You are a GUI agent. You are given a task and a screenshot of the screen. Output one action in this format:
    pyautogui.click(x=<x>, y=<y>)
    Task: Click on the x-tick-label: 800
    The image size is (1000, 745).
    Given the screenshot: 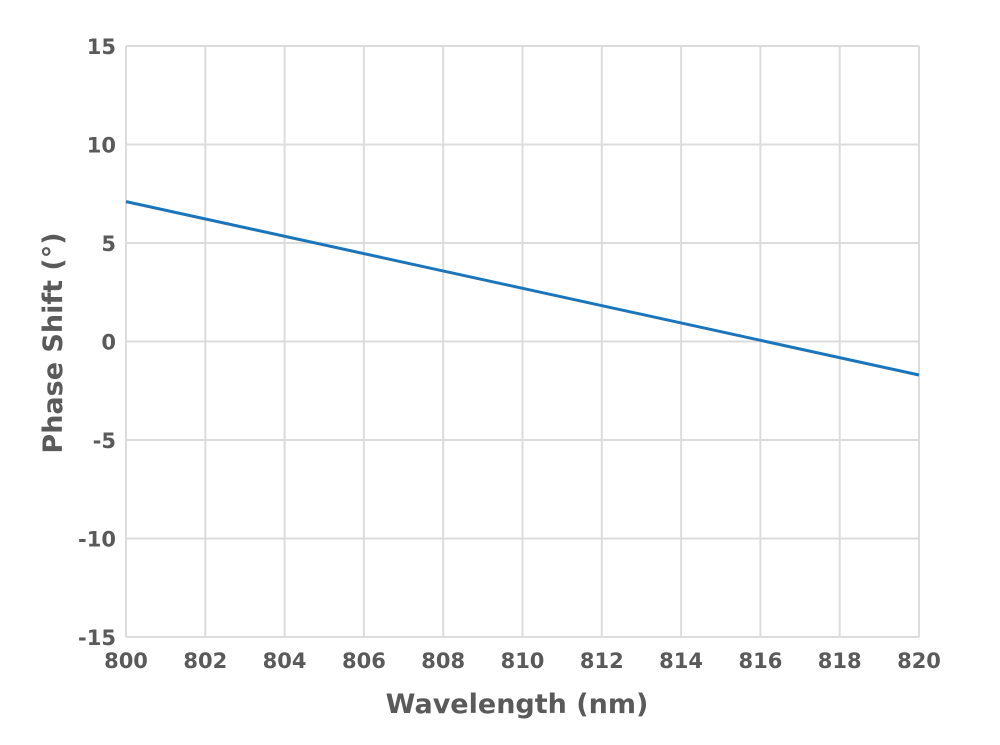 What is the action you would take?
    pyautogui.click(x=126, y=661)
    